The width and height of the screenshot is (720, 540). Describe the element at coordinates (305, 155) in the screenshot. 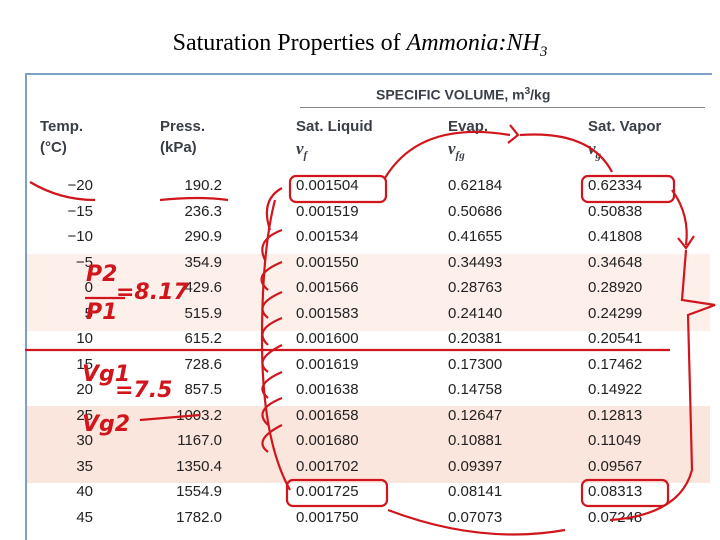

I see `symbol-sub: f` at that location.